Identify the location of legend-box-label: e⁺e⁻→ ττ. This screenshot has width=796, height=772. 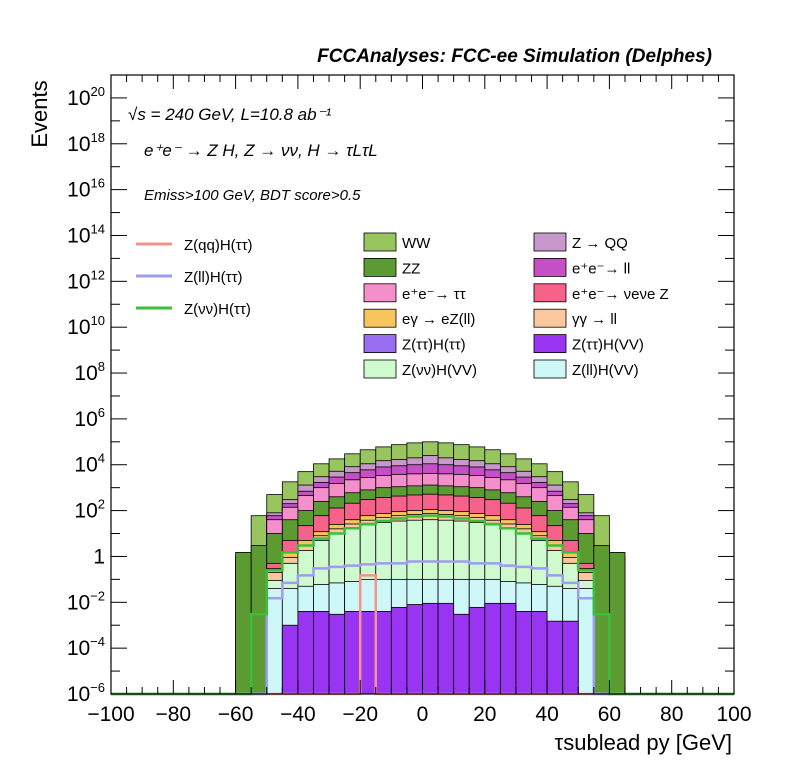
(434, 294).